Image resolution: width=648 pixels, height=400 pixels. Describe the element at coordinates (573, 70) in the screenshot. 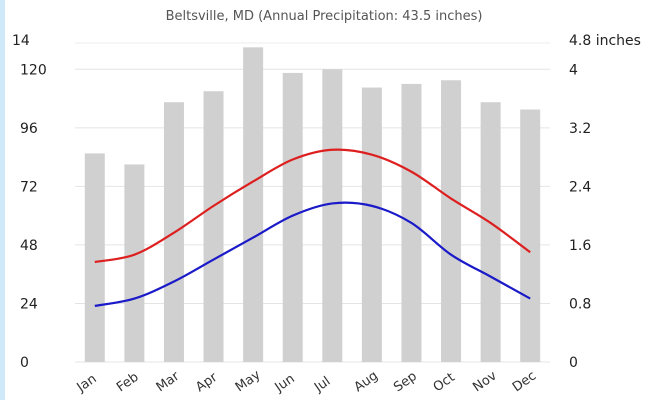

I see `right-axis-tick-label: 4` at that location.